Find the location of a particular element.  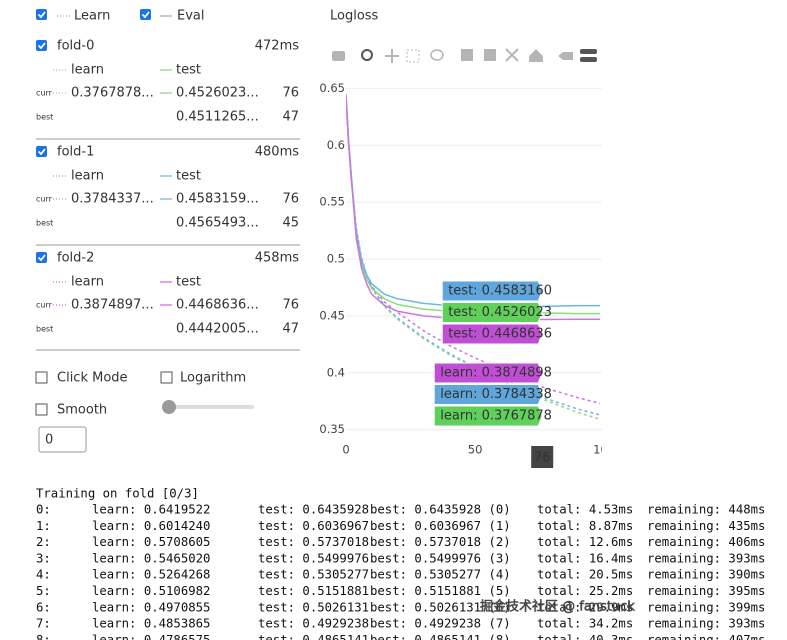

log-field: best: 0.5305277 (4) is located at coordinates (440, 575).